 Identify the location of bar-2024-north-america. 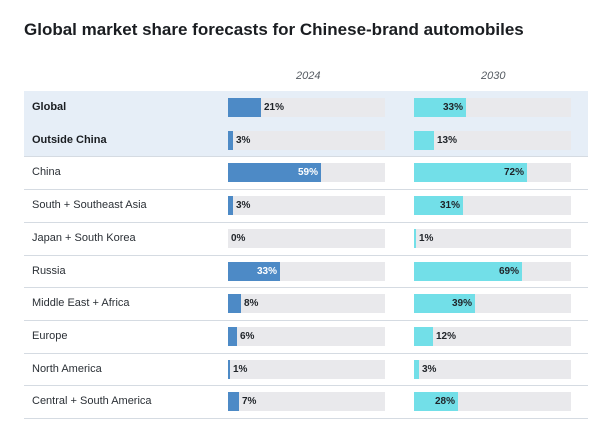
(229, 369).